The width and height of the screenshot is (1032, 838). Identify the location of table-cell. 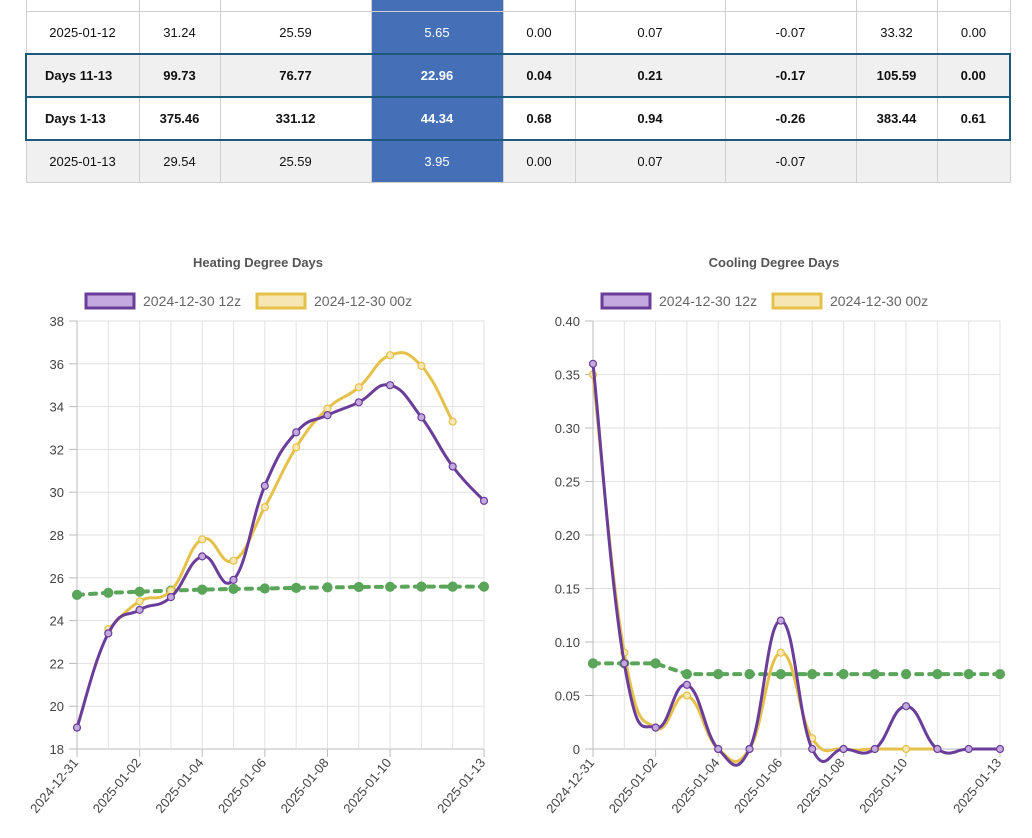
(539, 6).